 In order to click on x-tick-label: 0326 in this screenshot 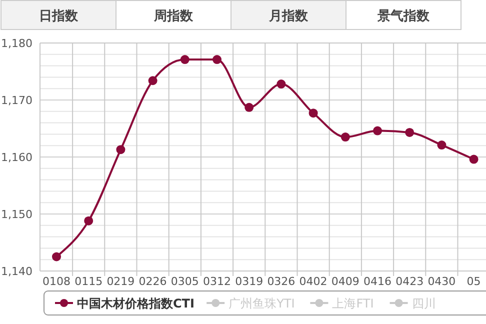, I will do `click(281, 281)`.